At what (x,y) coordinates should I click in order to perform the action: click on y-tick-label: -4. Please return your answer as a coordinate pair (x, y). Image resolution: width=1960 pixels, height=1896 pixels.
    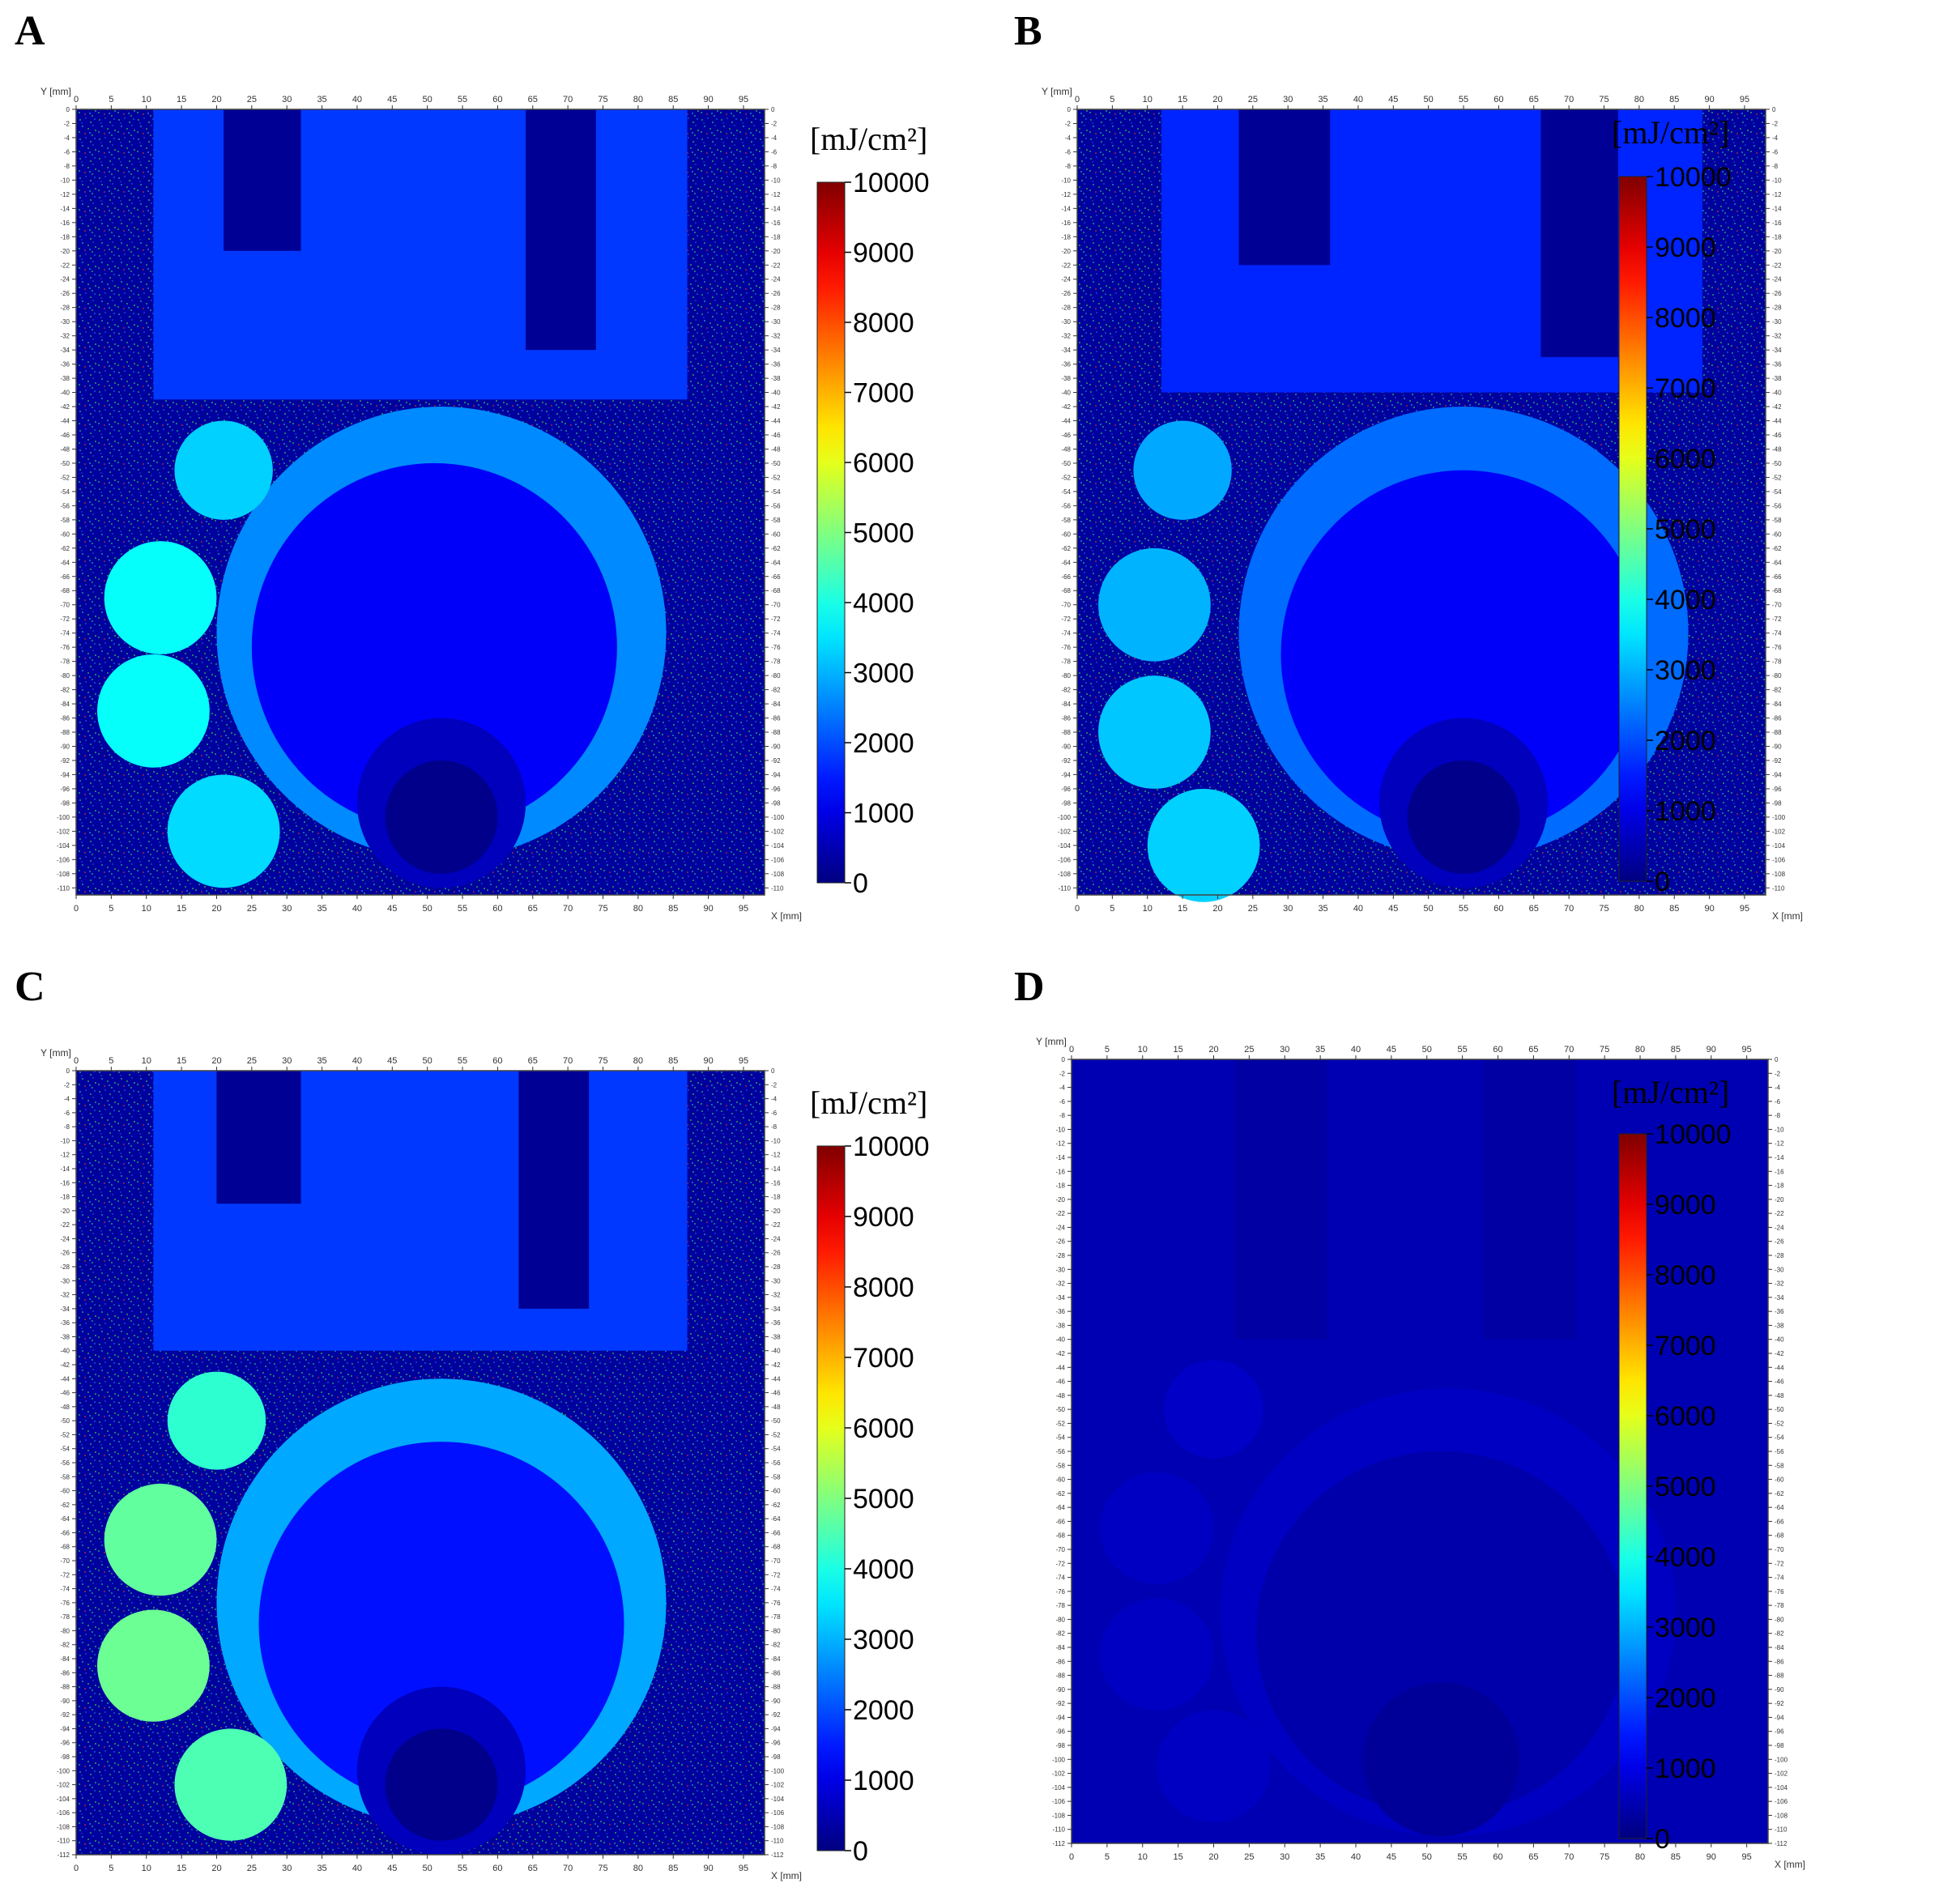
    Looking at the image, I should click on (67, 1099).